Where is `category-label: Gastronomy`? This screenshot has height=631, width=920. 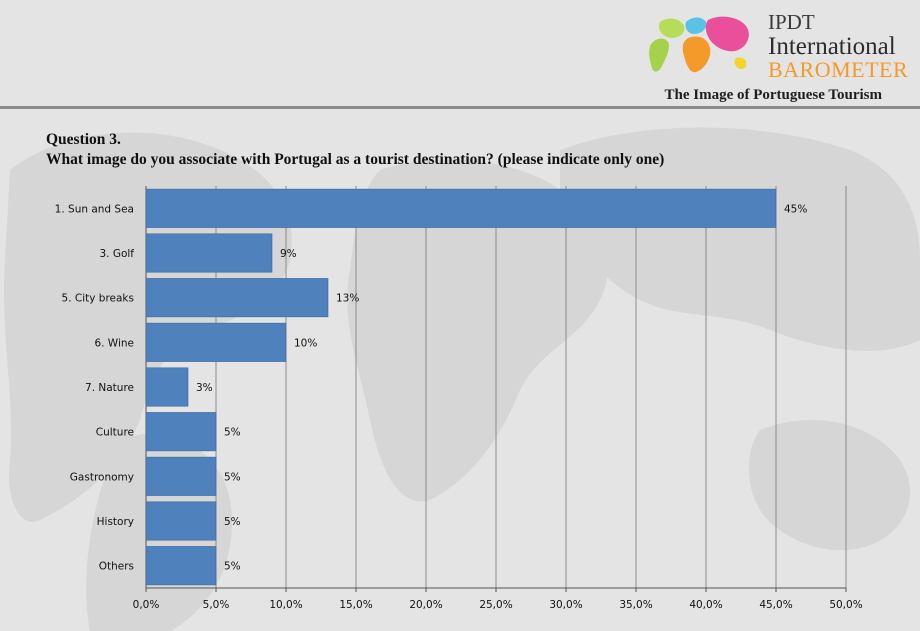 category-label: Gastronomy is located at coordinates (102, 477).